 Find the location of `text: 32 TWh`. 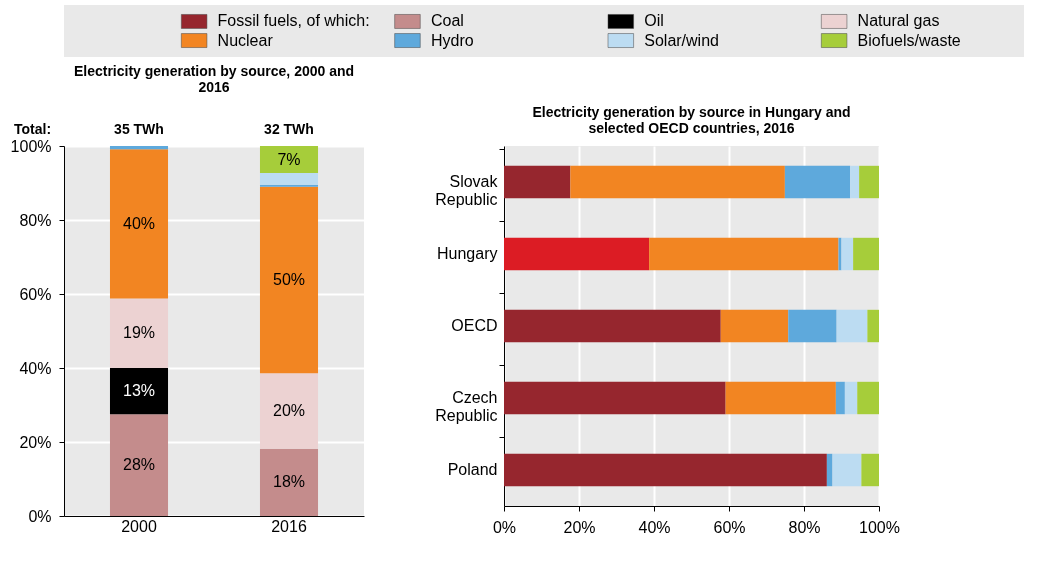

text: 32 TWh is located at coordinates (289, 129).